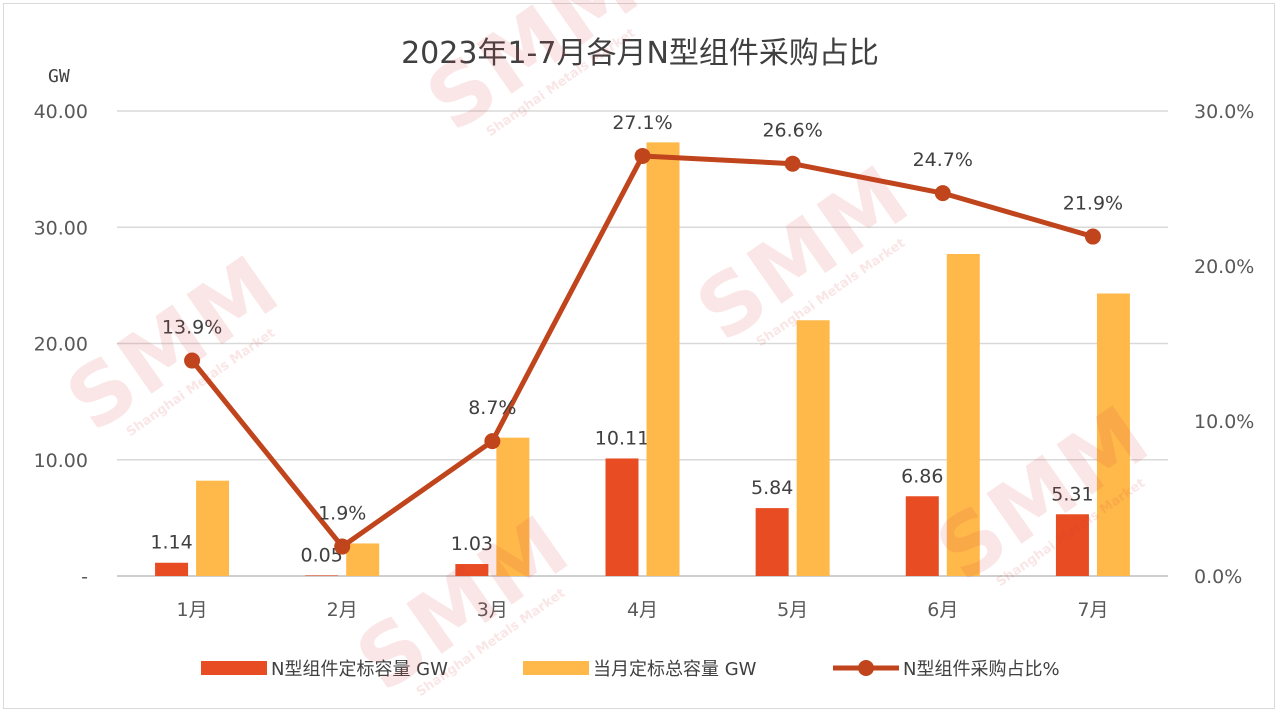 The image size is (1280, 716). What do you see at coordinates (792, 131) in the screenshot?
I see `line-data-label: 26.6%` at bounding box center [792, 131].